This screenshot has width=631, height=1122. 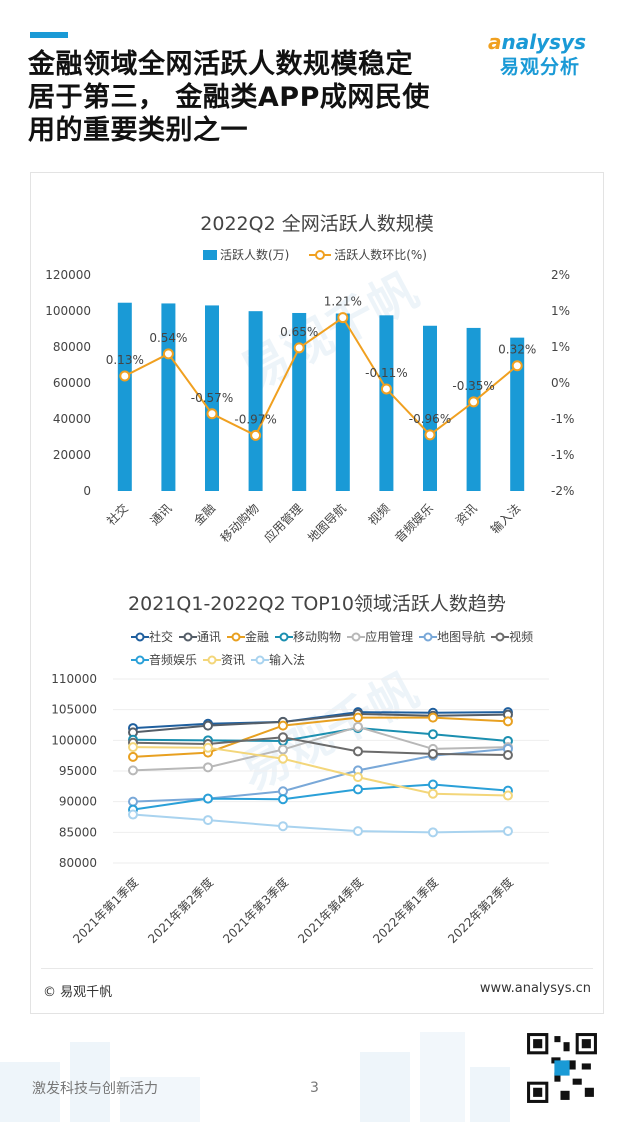 I want to click on point-移动购物, so click(x=432, y=734).